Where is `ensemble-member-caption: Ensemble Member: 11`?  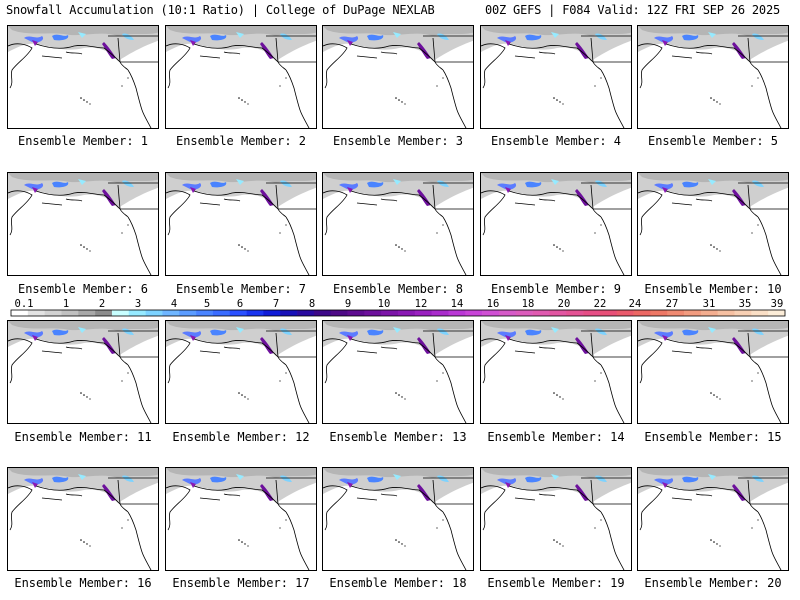 ensemble-member-caption: Ensemble Member: 11 is located at coordinates (83, 437).